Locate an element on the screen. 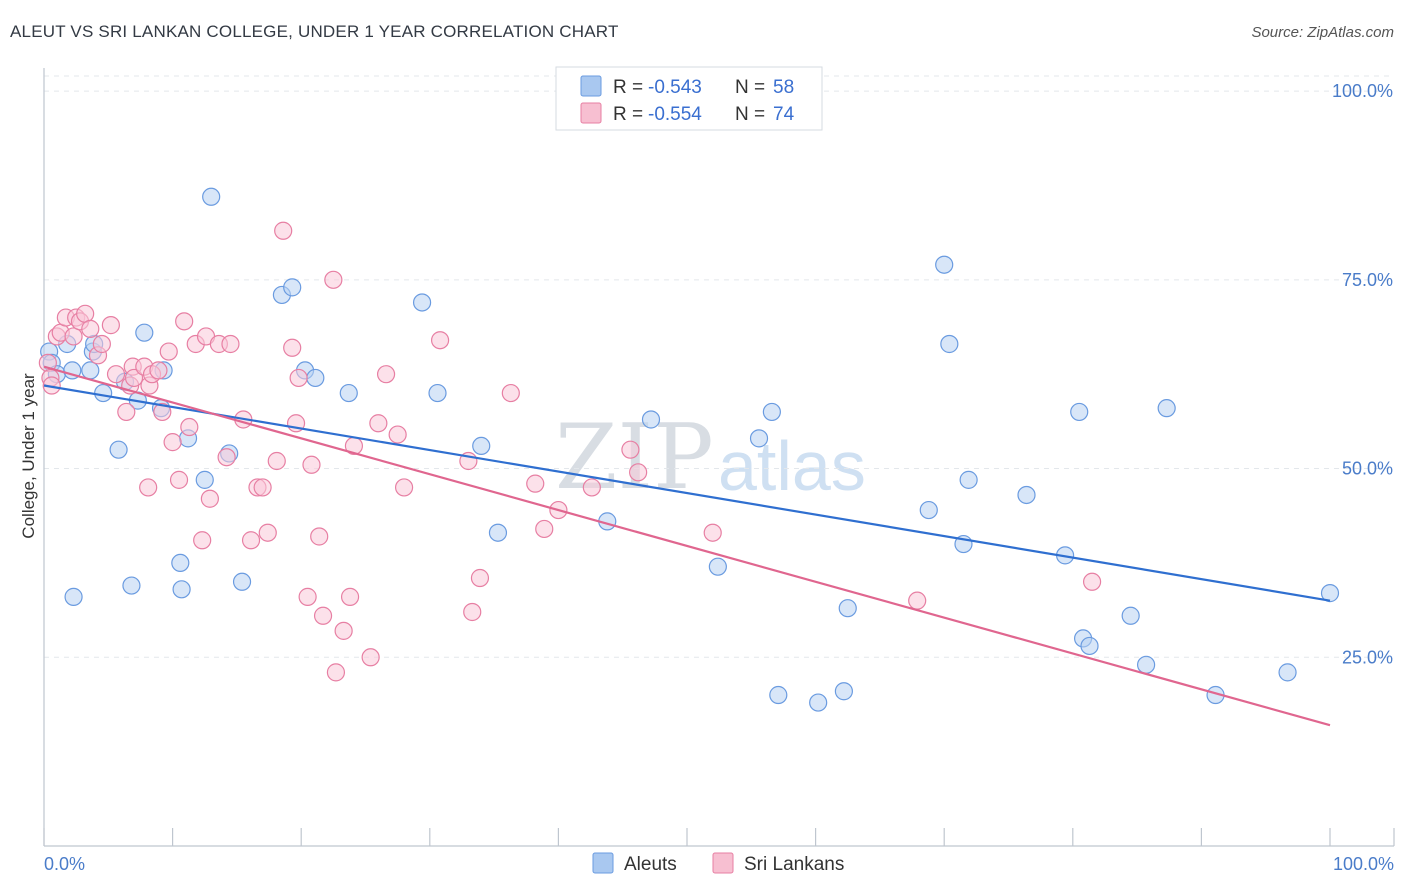  legend-r-label-aleuts: R = is located at coordinates (628, 87).